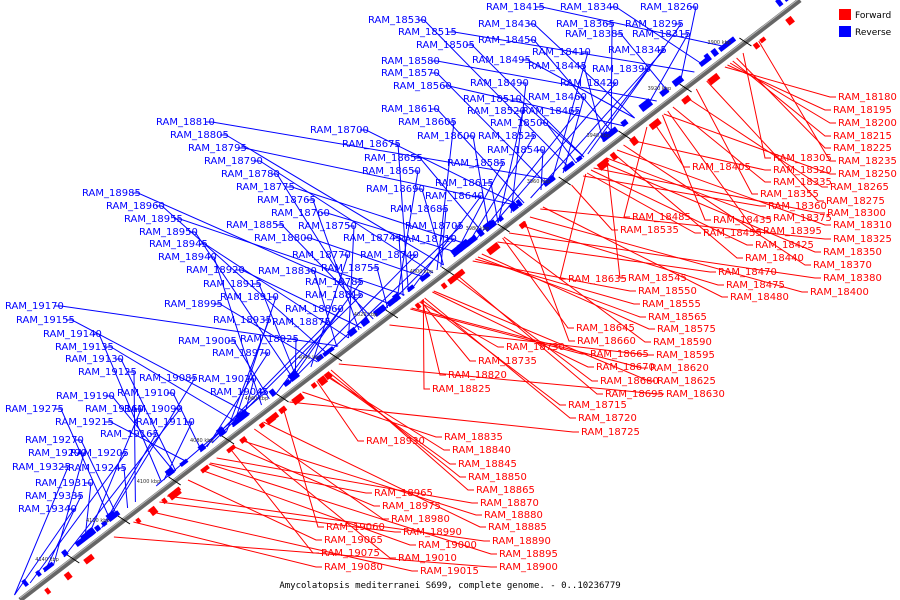  What do you see at coordinates (185, 122) in the screenshot?
I see `reverse-gene-label: RAM_18810` at bounding box center [185, 122].